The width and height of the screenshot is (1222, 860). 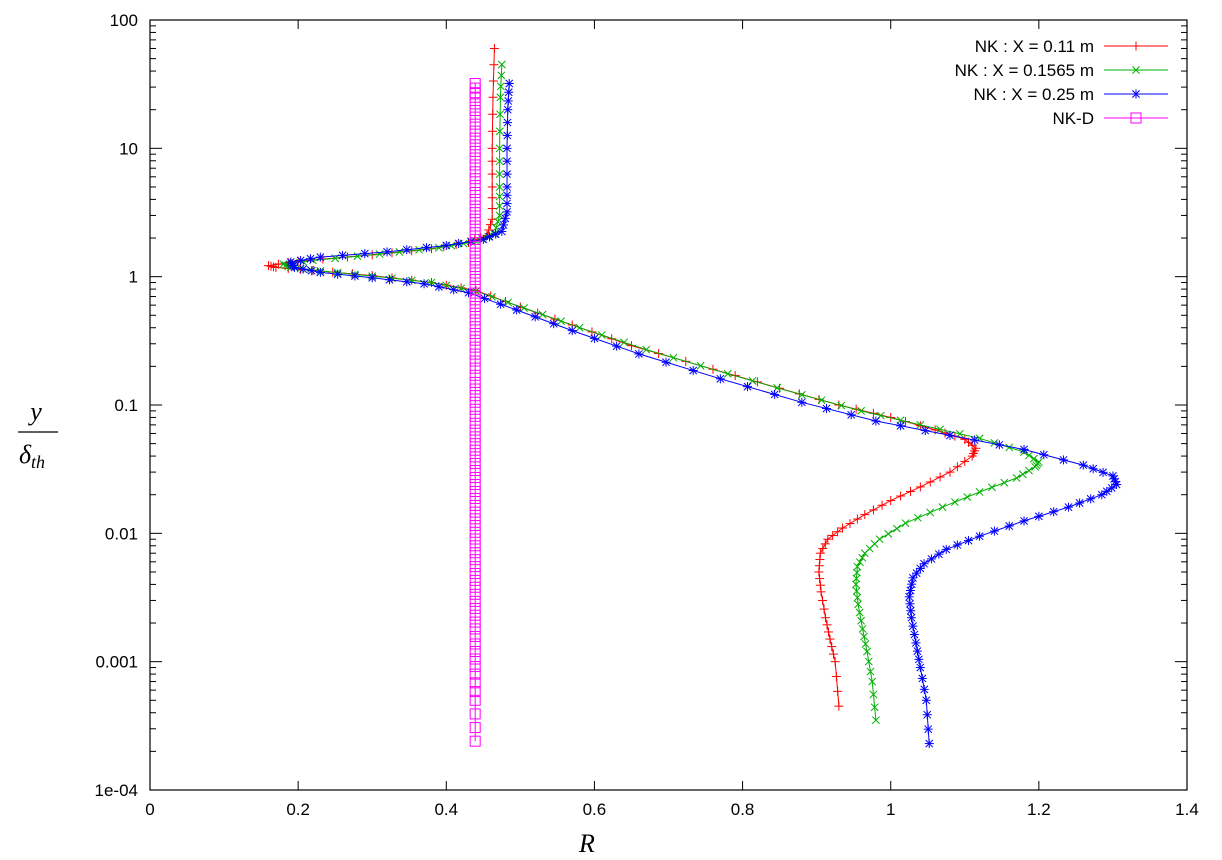 What do you see at coordinates (1136, 46) in the screenshot?
I see `legend-entry-marker` at bounding box center [1136, 46].